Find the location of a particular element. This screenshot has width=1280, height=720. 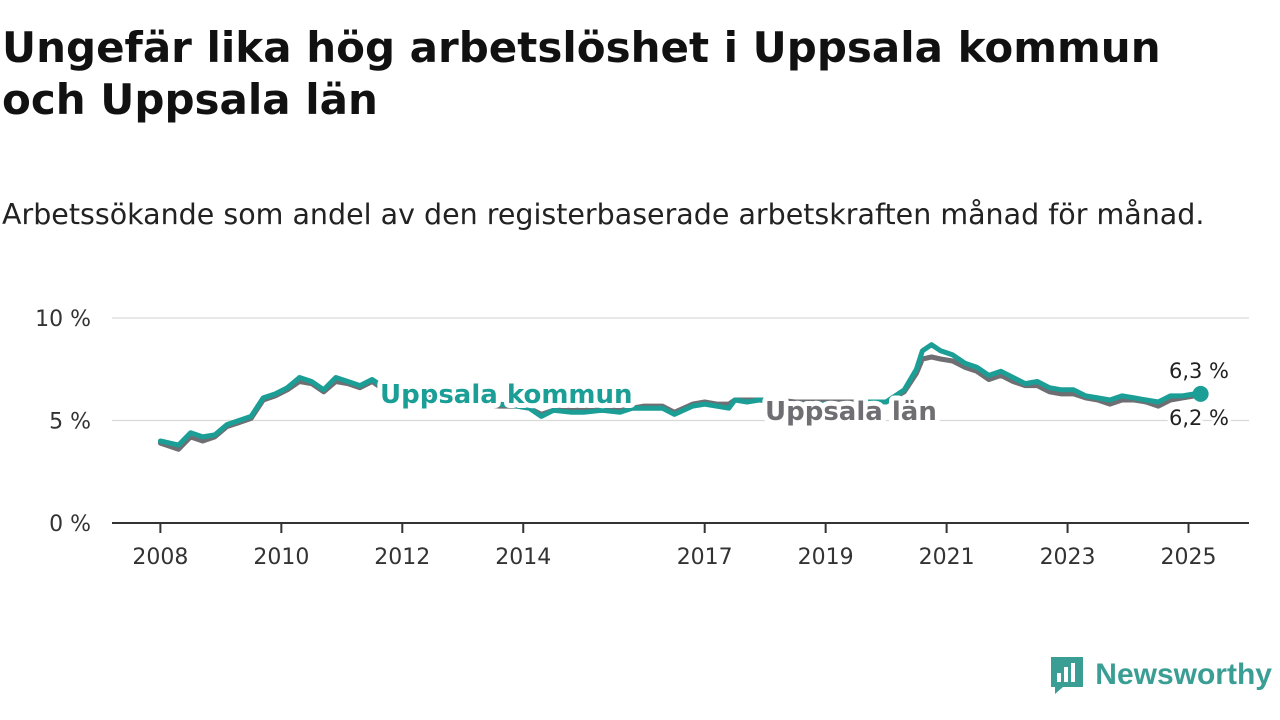

x-tick-label: 2021 is located at coordinates (947, 557).